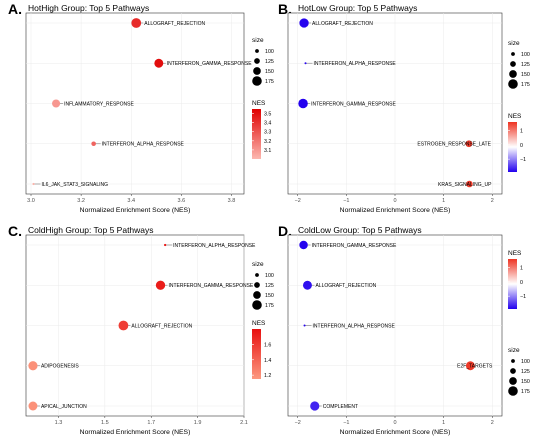 The image size is (550, 444). Describe the element at coordinates (99, 104) in the screenshot. I see `pathway-label: INFLAMMATORY_RESPONSE` at that location.